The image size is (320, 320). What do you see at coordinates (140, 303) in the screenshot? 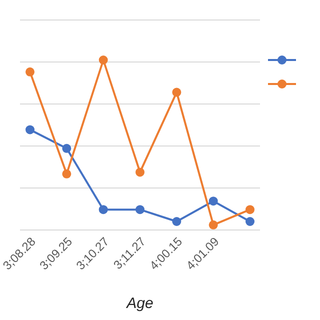
I see `x-axis-title: Age` at bounding box center [140, 303].